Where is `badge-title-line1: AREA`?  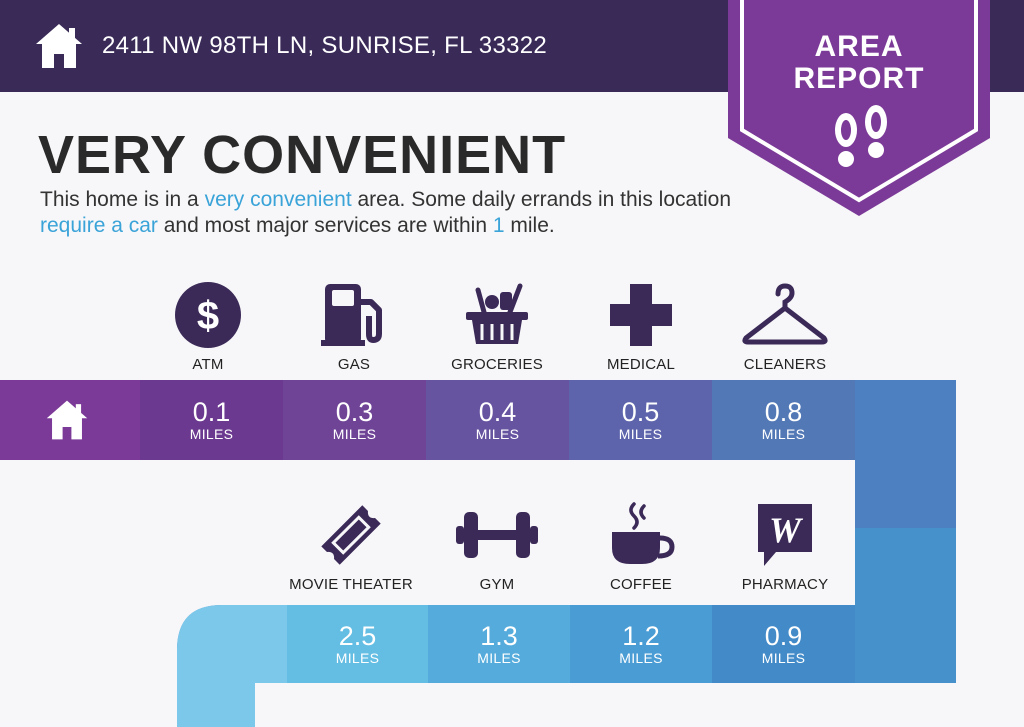 badge-title-line1: AREA is located at coordinates (859, 46).